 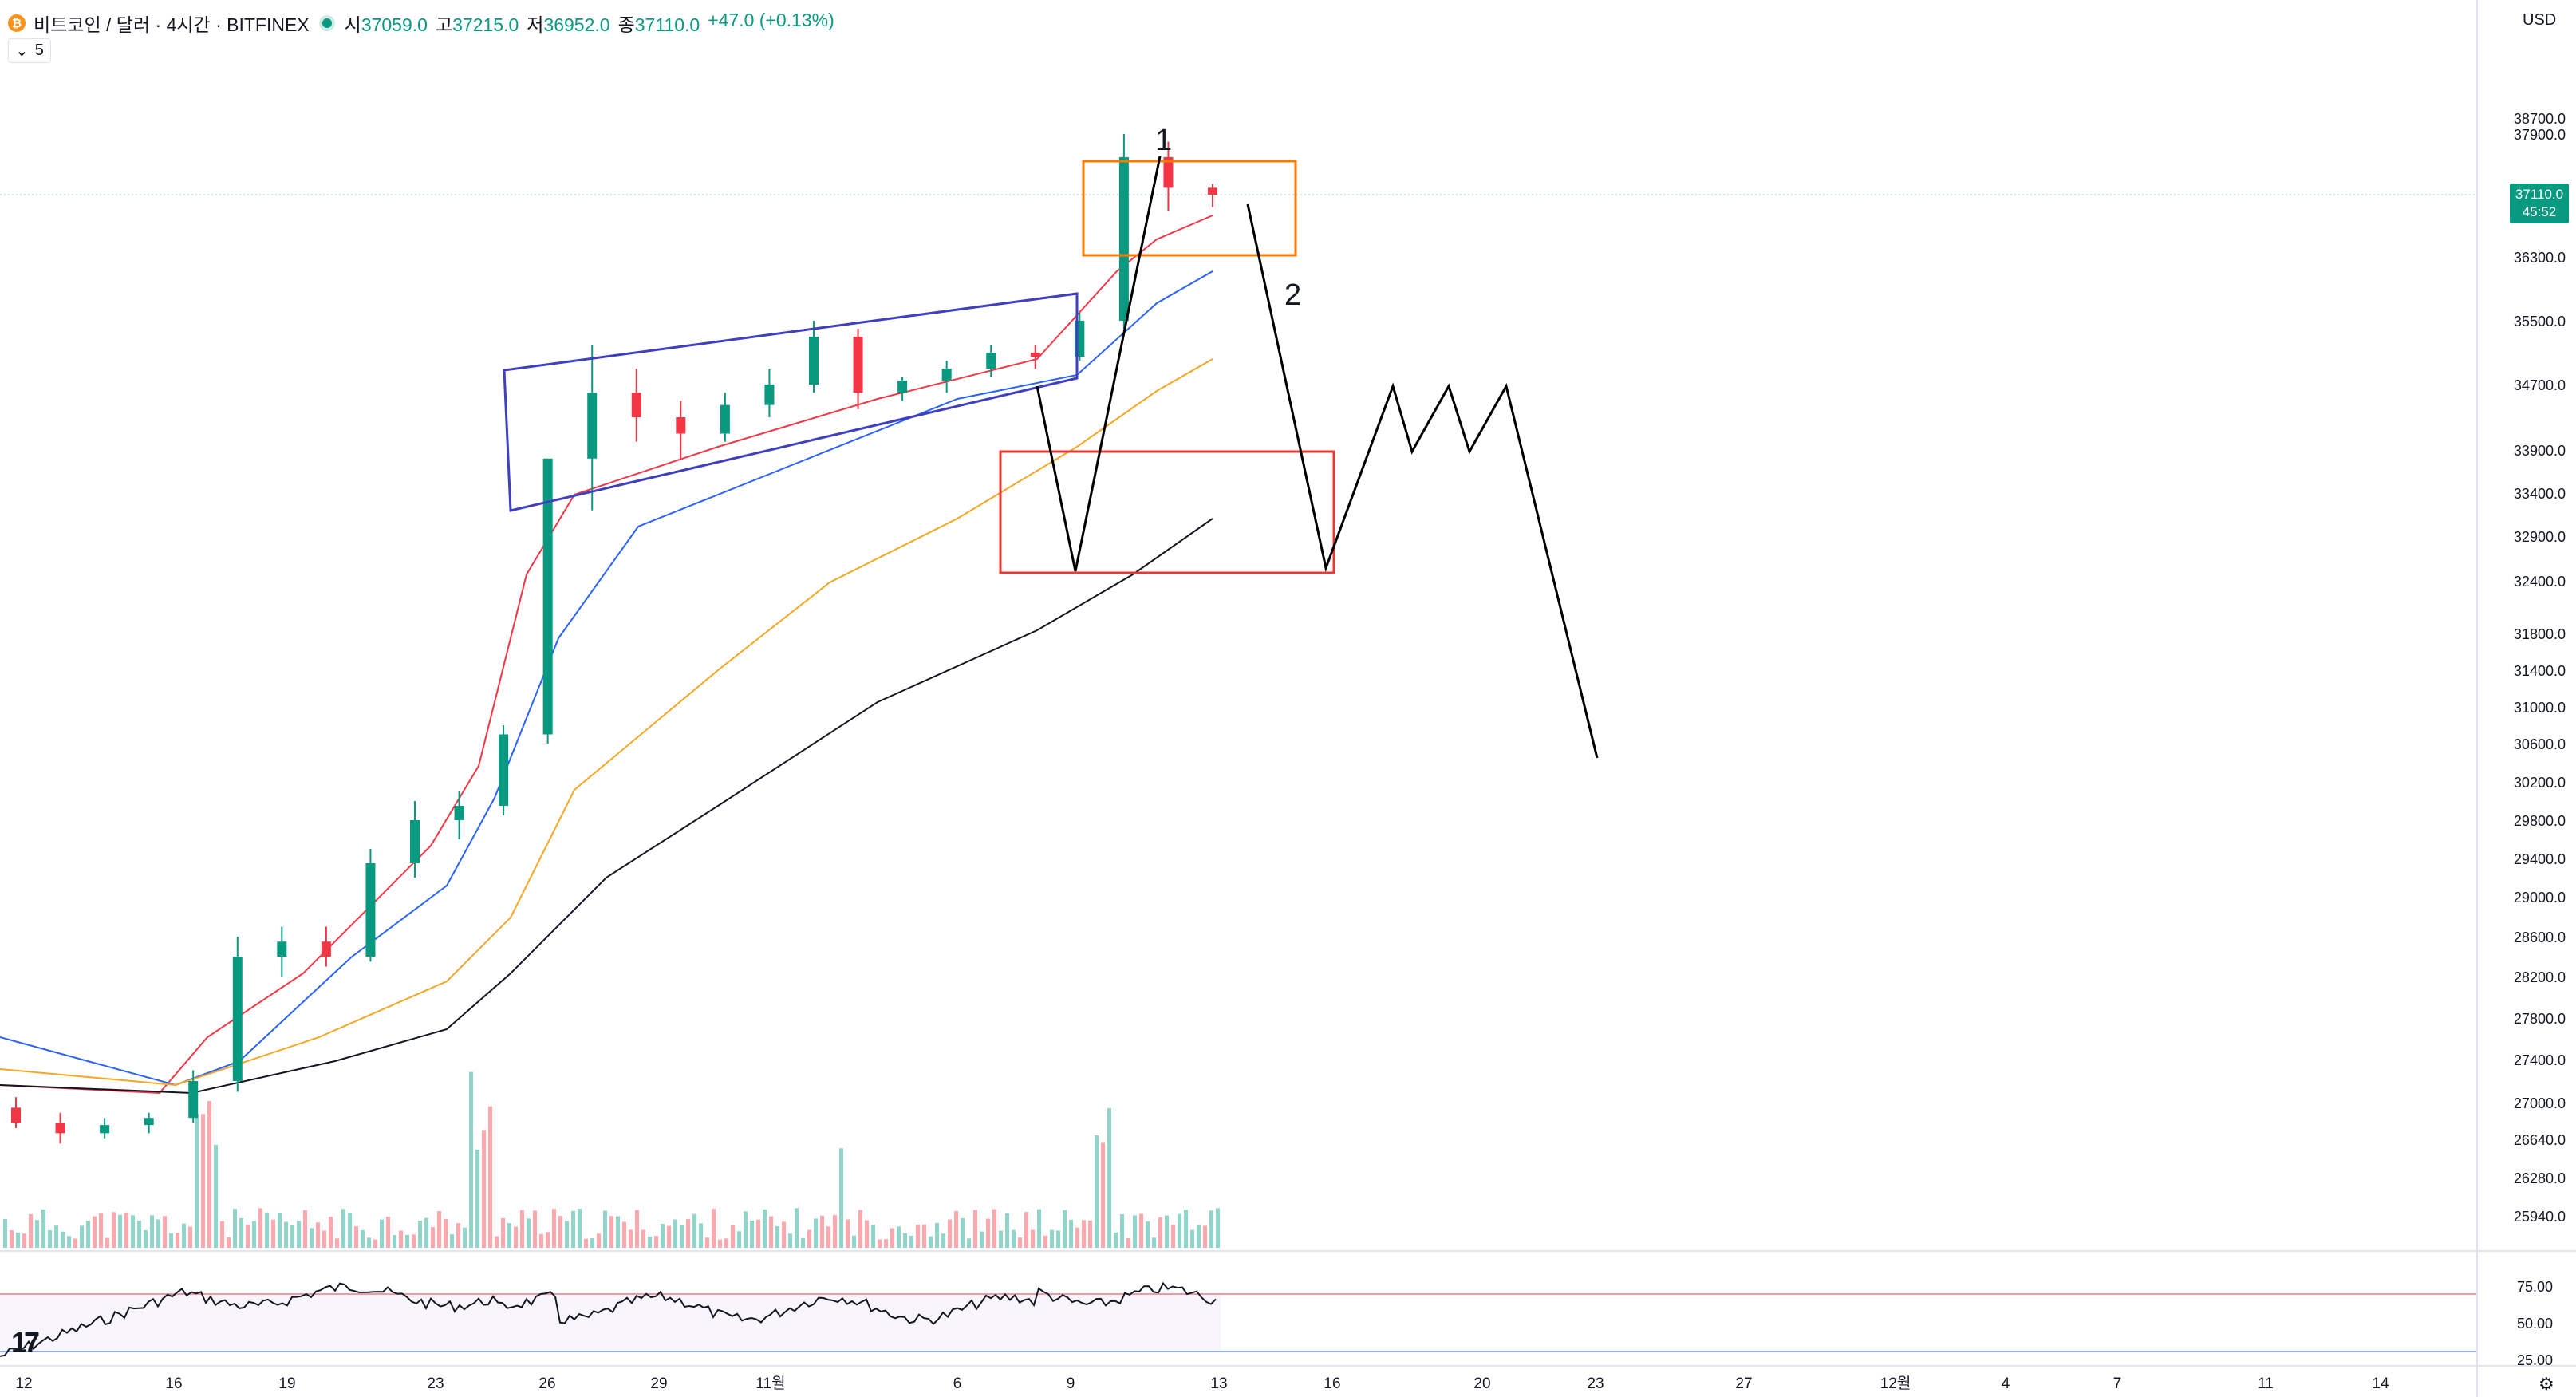 What do you see at coordinates (611, 1159) in the screenshot?
I see `volume-bars` at bounding box center [611, 1159].